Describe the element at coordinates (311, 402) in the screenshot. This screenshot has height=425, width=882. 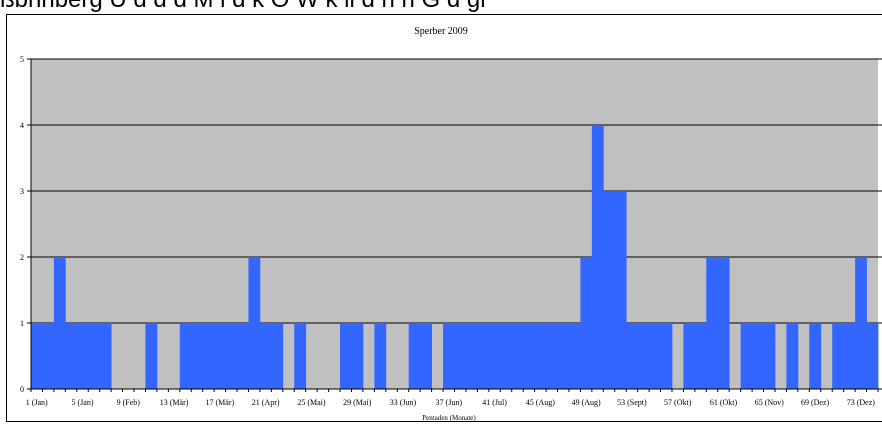
I see `x-tick-label: 25 (Mai)` at that location.